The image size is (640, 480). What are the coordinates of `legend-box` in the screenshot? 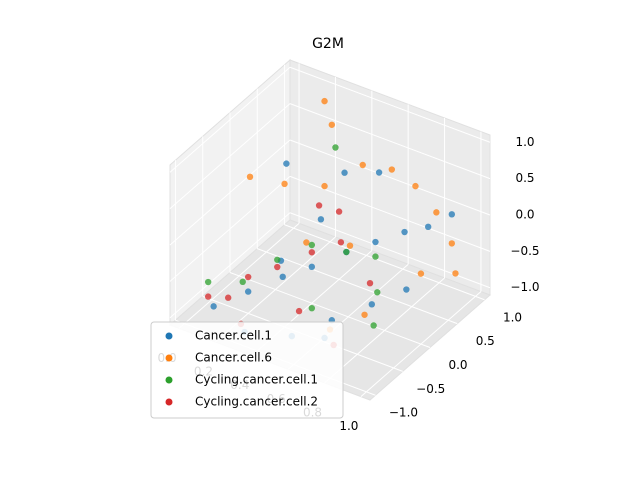 It's located at (247, 370).